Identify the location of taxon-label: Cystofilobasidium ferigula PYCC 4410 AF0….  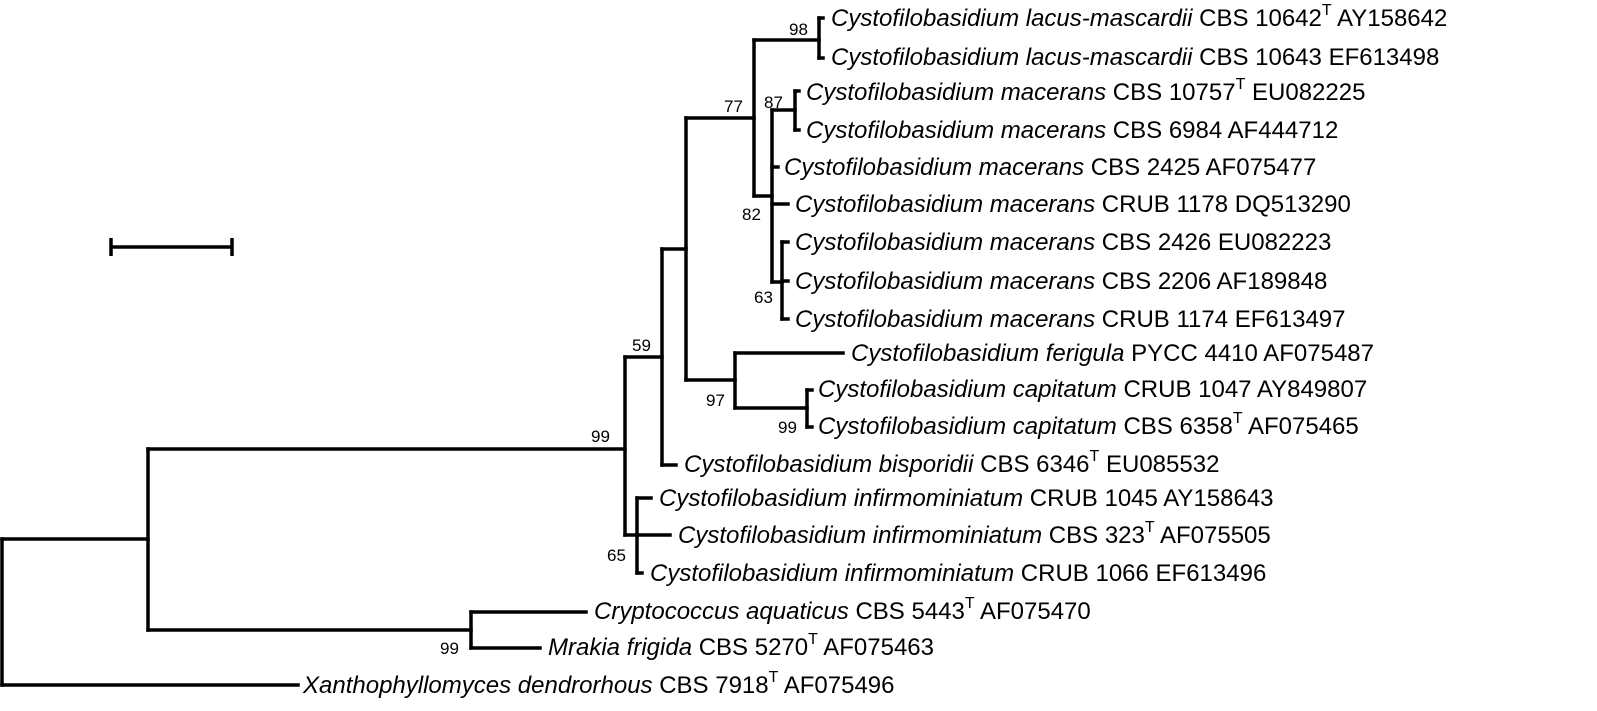
(1112, 353).